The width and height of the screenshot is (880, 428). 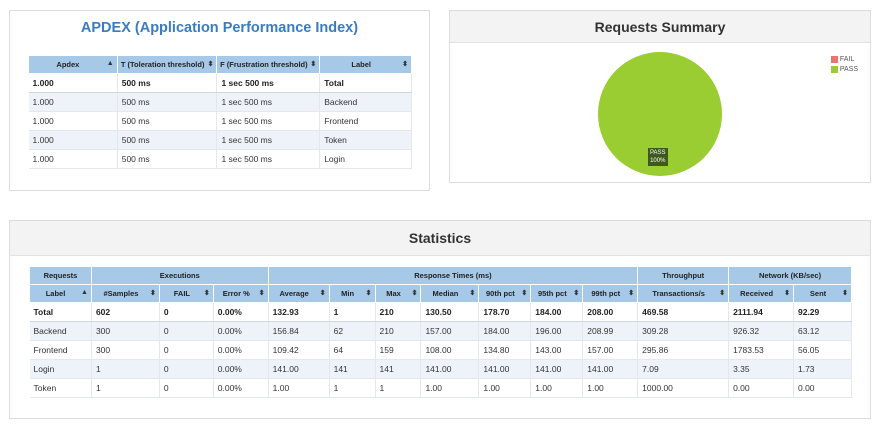 What do you see at coordinates (610, 312) in the screenshot?
I see `table-cell: 208.00` at bounding box center [610, 312].